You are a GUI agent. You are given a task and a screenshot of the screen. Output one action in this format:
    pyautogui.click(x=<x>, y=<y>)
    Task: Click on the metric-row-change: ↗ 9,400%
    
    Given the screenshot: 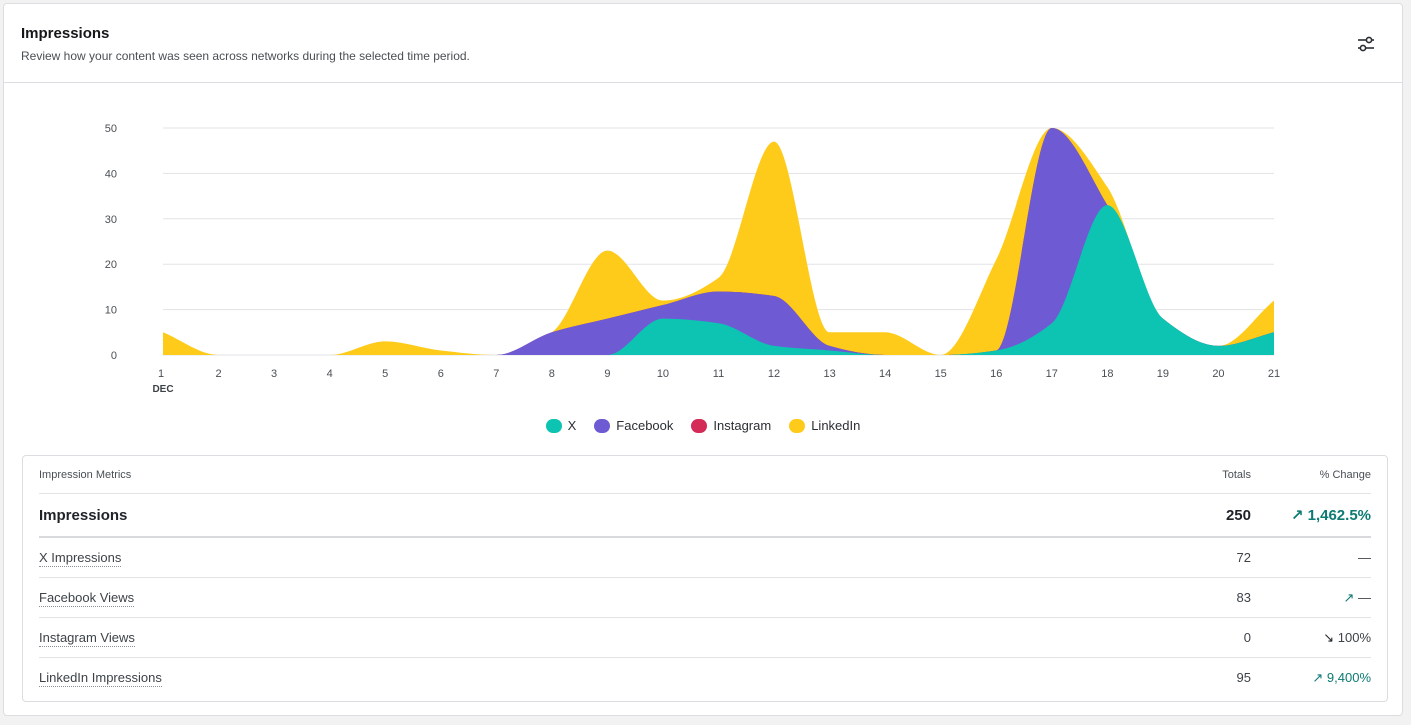 What is the action you would take?
    pyautogui.click(x=1311, y=678)
    